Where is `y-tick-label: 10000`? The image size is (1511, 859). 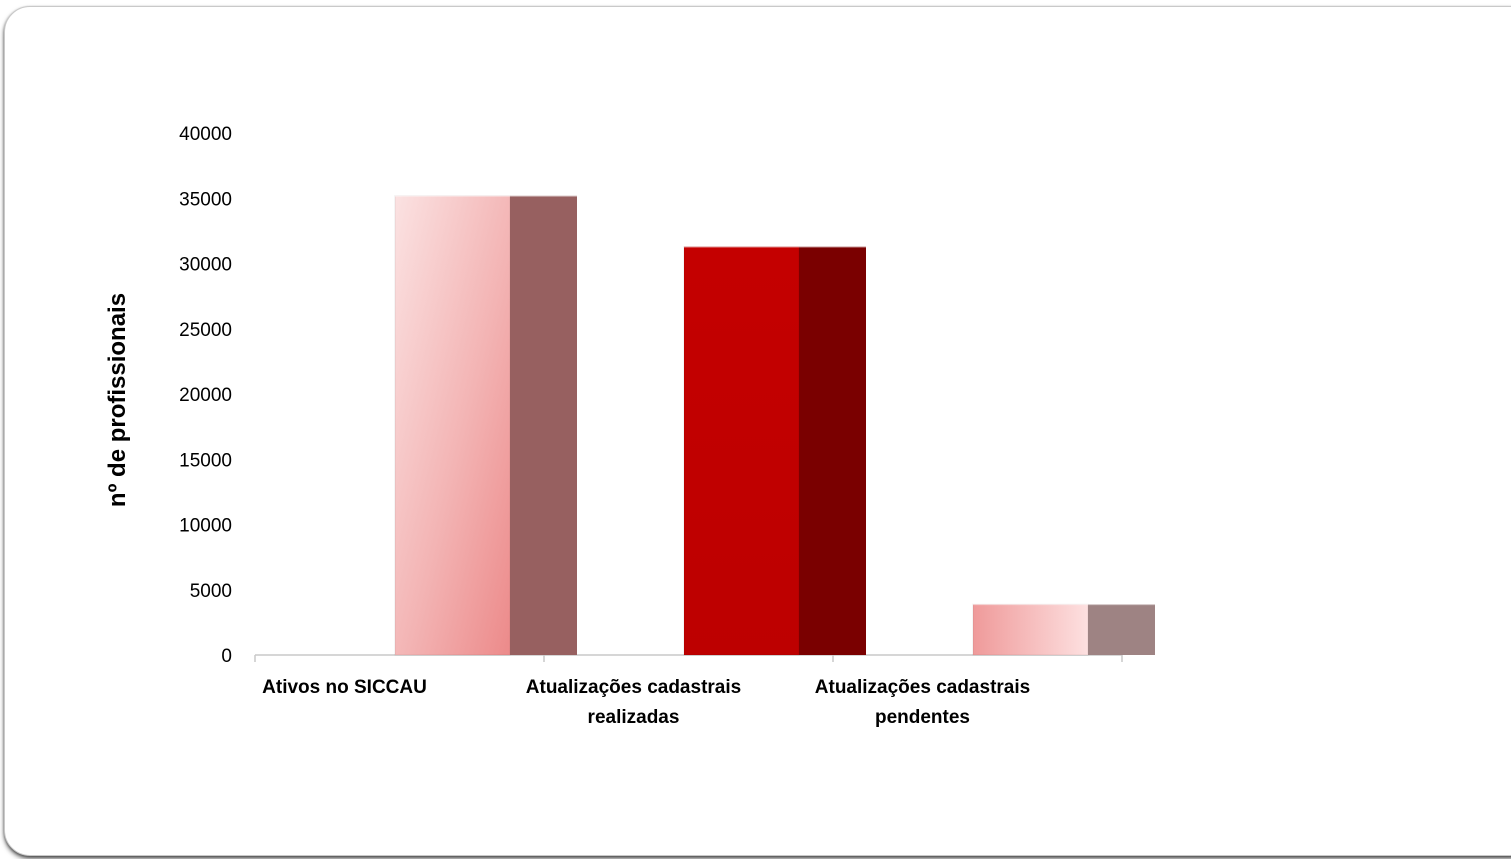 y-tick-label: 10000 is located at coordinates (205, 526).